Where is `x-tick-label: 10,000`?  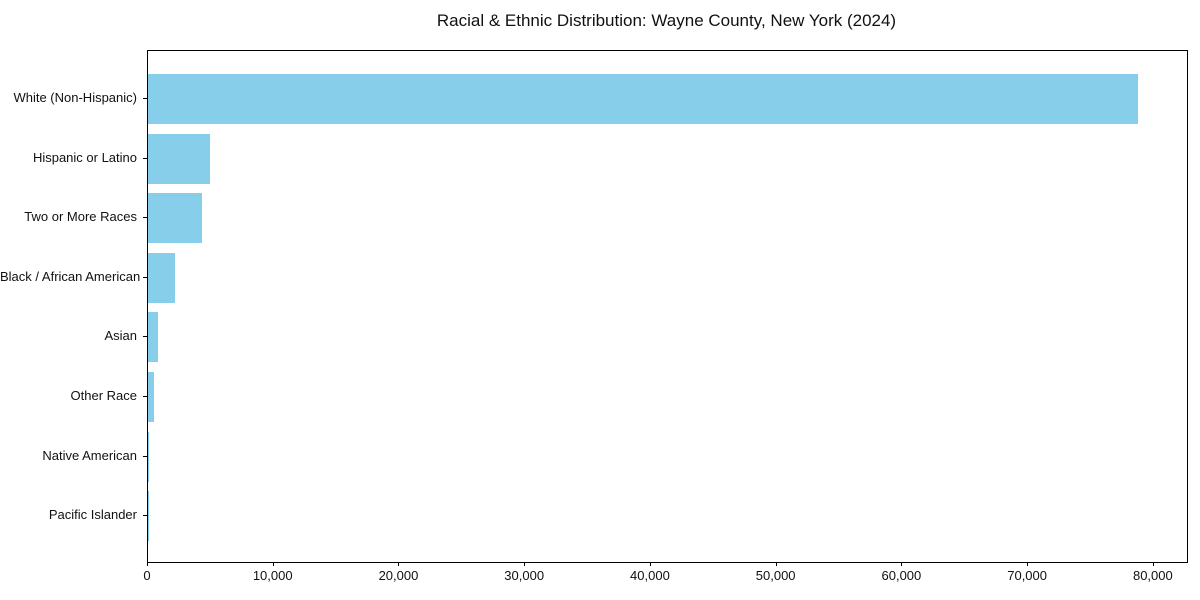
x-tick-label: 10,000 is located at coordinates (272, 575).